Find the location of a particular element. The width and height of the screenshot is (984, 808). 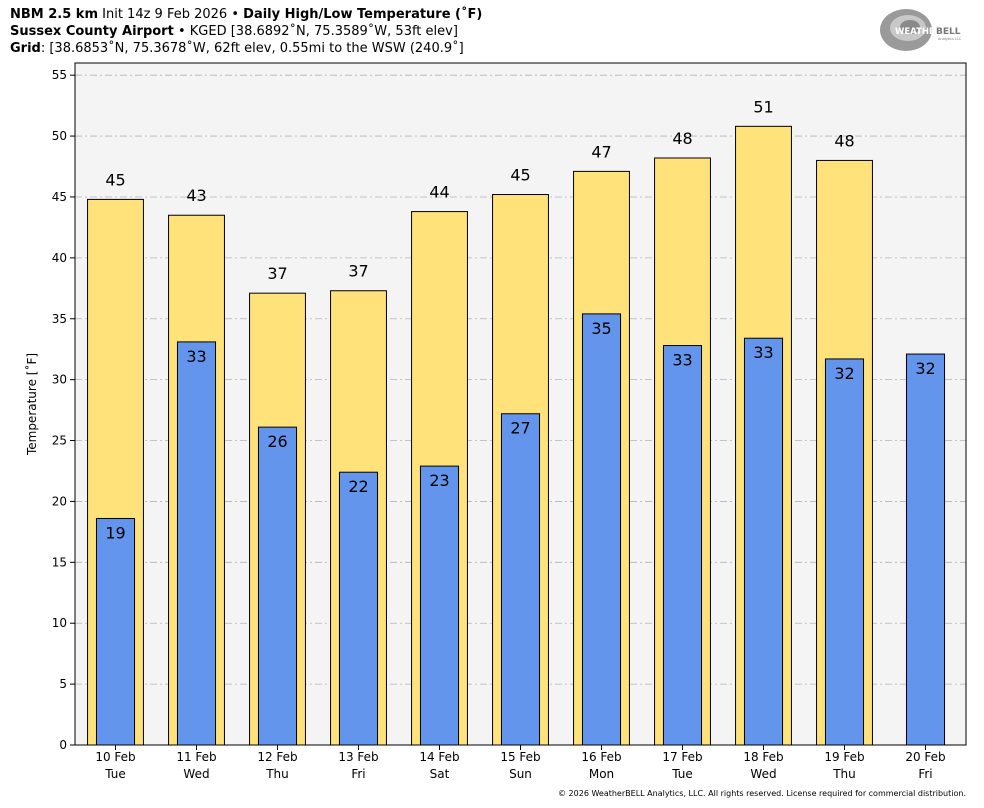

chart-title: Daily High/Low Temperature (˚F) is located at coordinates (363, 14).